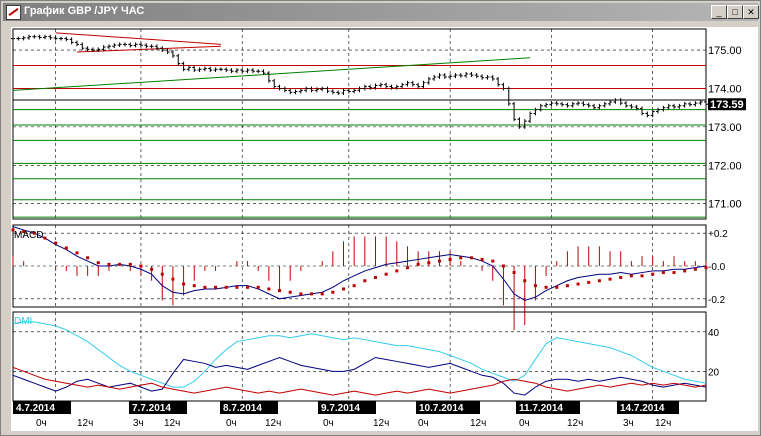 Image resolution: width=761 pixels, height=436 pixels. What do you see at coordinates (271, 74) in the screenshot?
I see `trendline` at bounding box center [271, 74].